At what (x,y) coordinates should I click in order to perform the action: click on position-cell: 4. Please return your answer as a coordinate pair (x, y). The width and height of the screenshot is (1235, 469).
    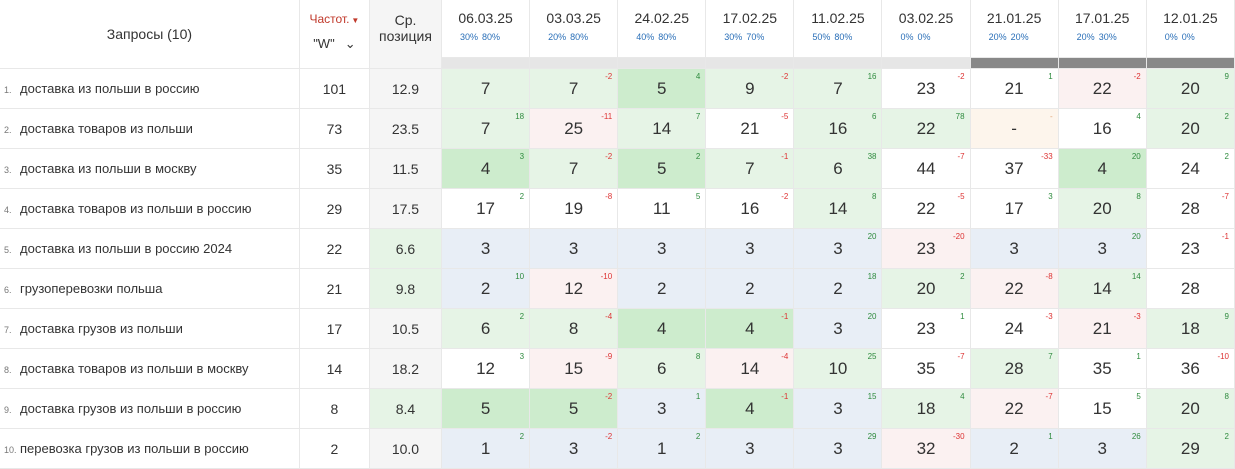
    Looking at the image, I should click on (662, 328).